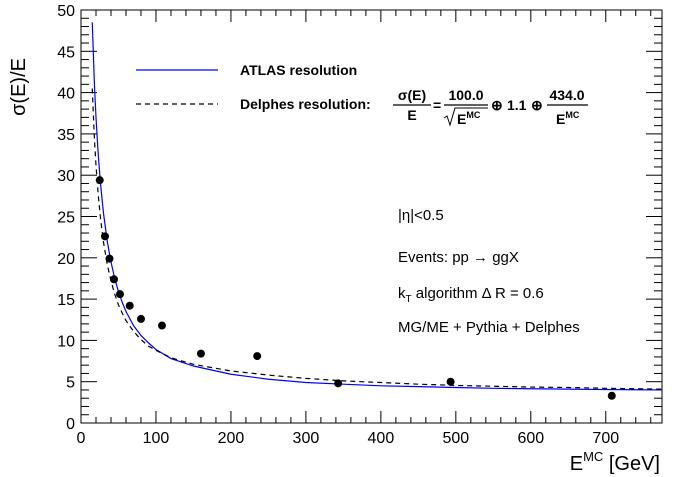 Image resolution: width=686 pixels, height=477 pixels. What do you see at coordinates (70, 424) in the screenshot?
I see `y-tick-label: 0` at bounding box center [70, 424].